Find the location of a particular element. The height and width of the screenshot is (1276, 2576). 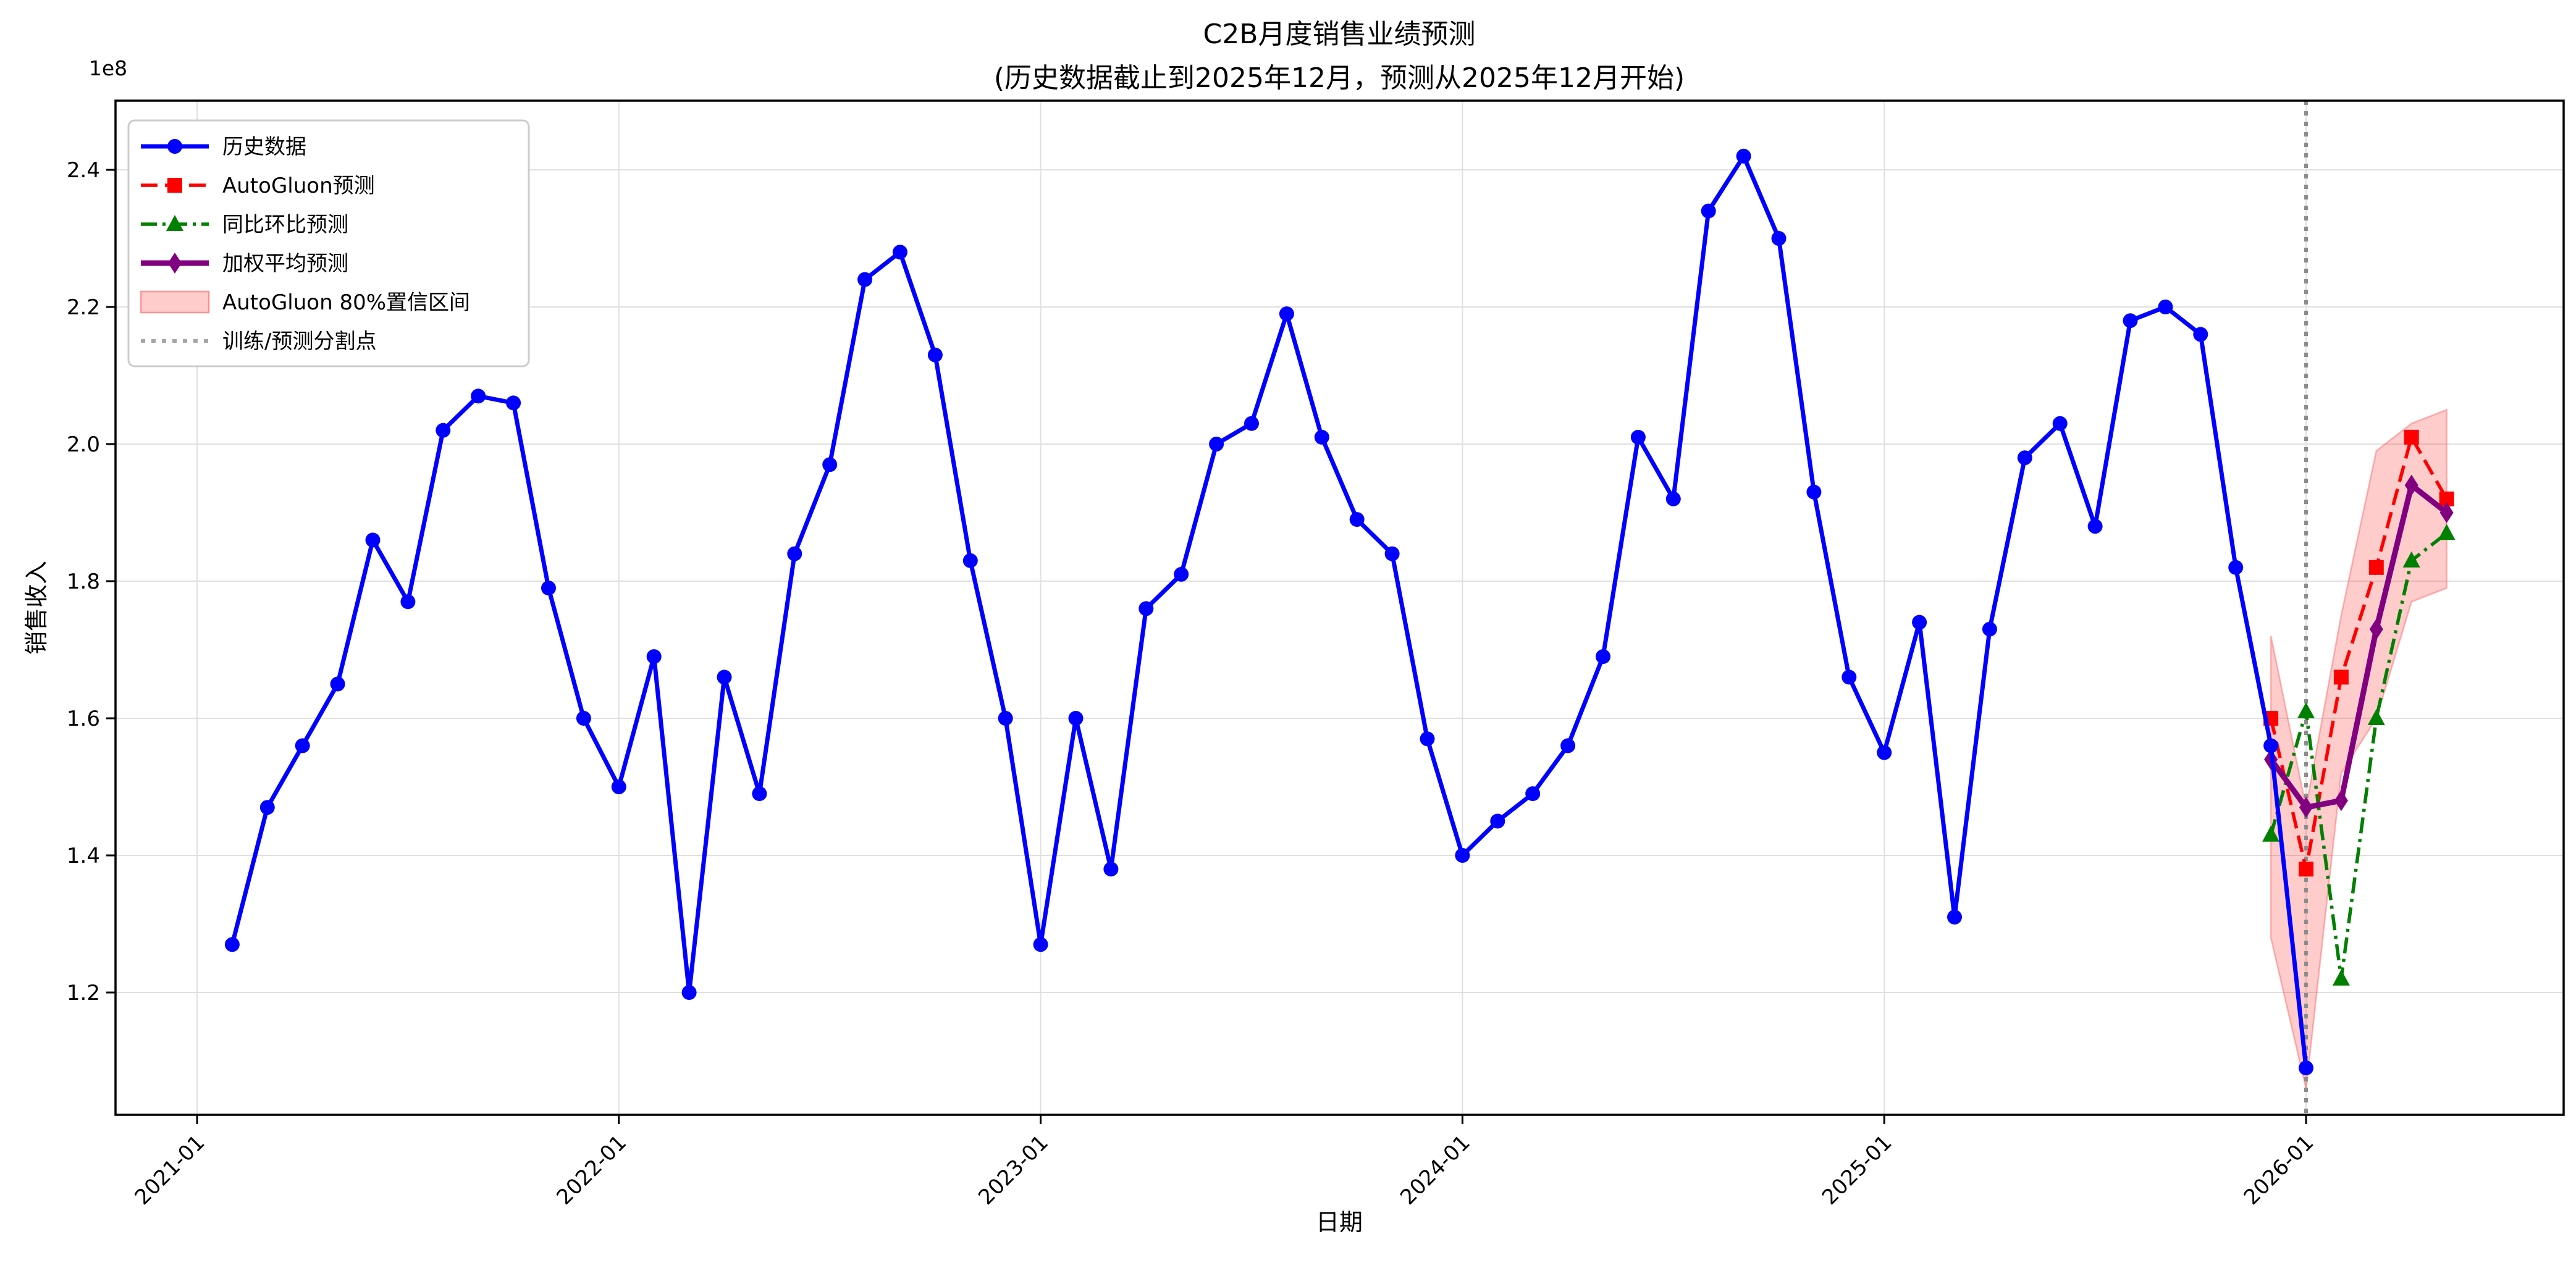

x-tick-label: 2023-01 is located at coordinates (1013, 1170).